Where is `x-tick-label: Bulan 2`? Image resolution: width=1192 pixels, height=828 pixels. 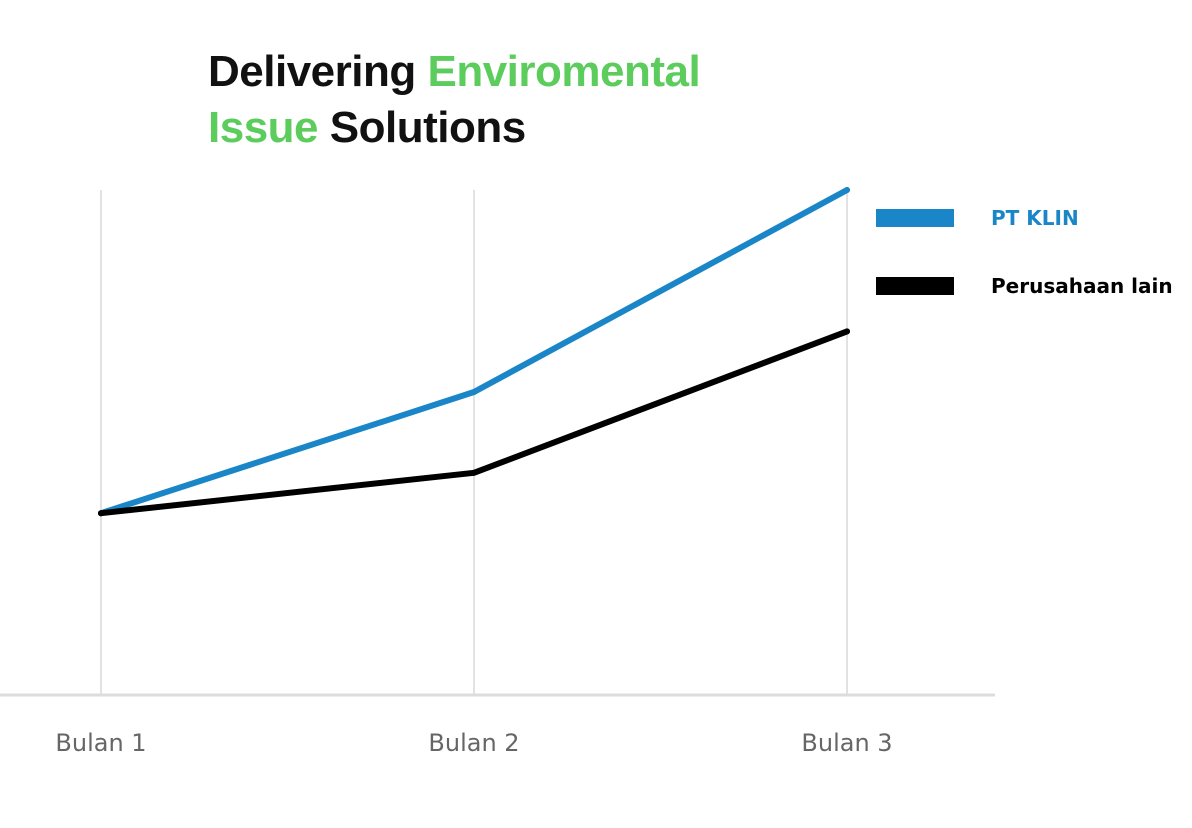
x-tick-label: Bulan 2 is located at coordinates (473, 743).